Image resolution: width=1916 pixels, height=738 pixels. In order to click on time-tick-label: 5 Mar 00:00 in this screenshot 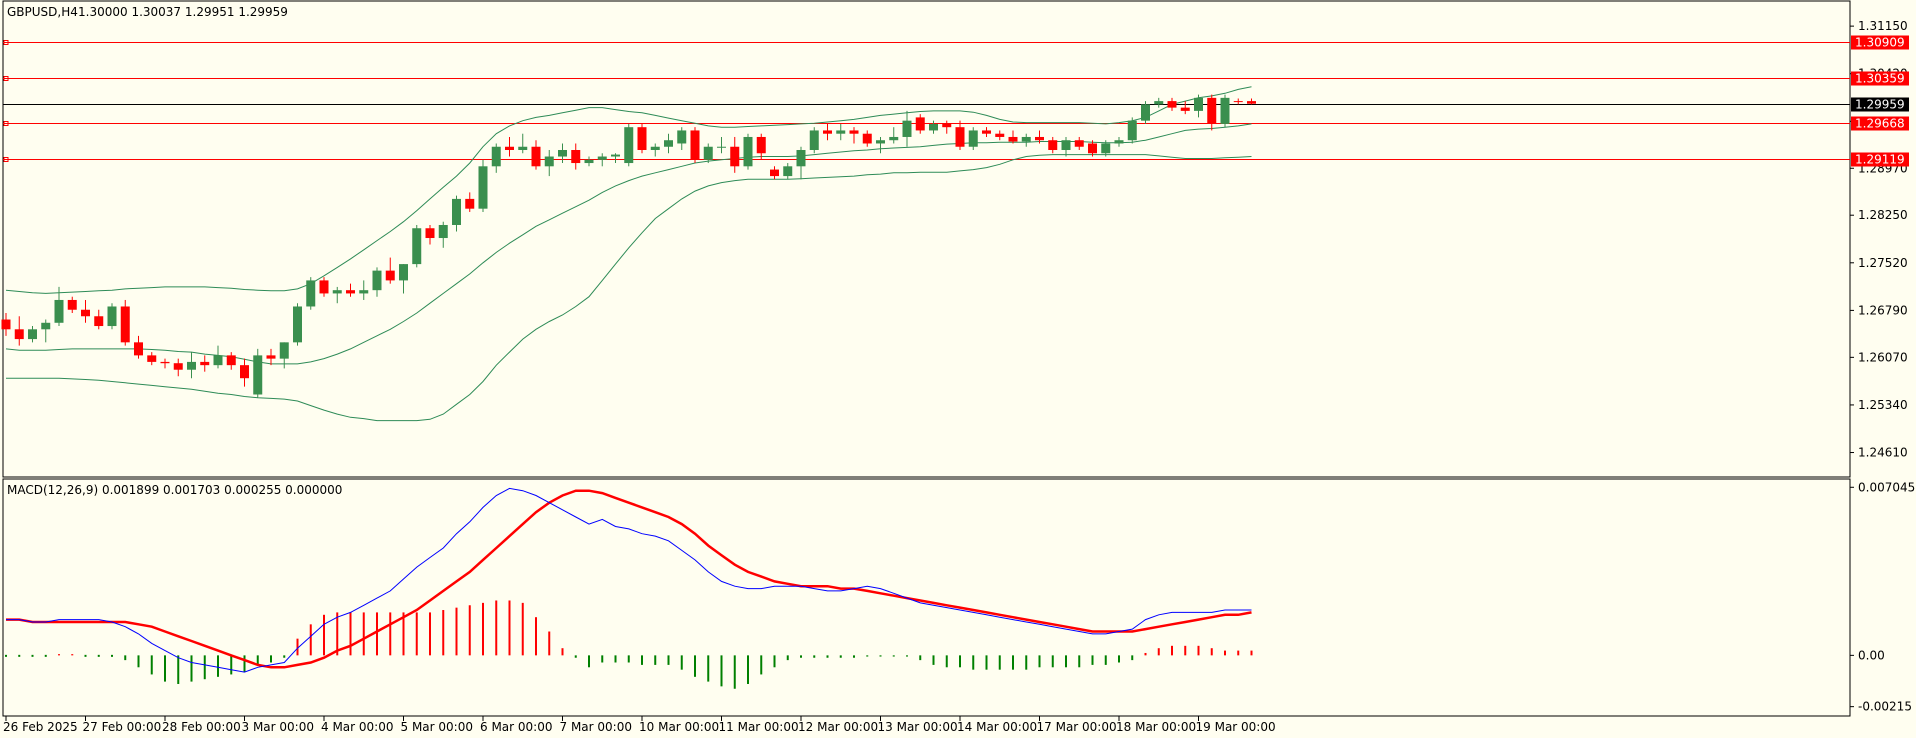, I will do `click(437, 727)`.